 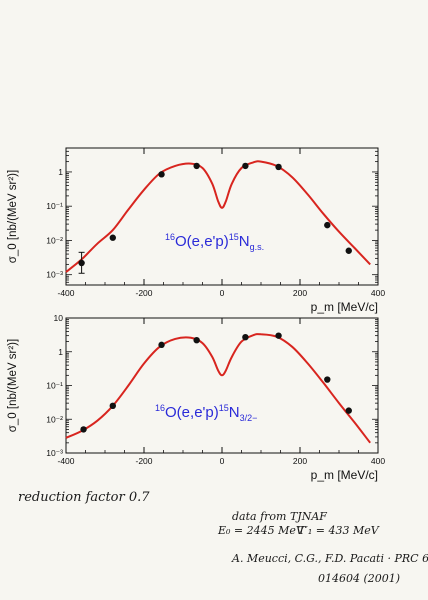 I want to click on reaction-label: 16O(e,e'p)15N3/2−, so click(x=206, y=413).